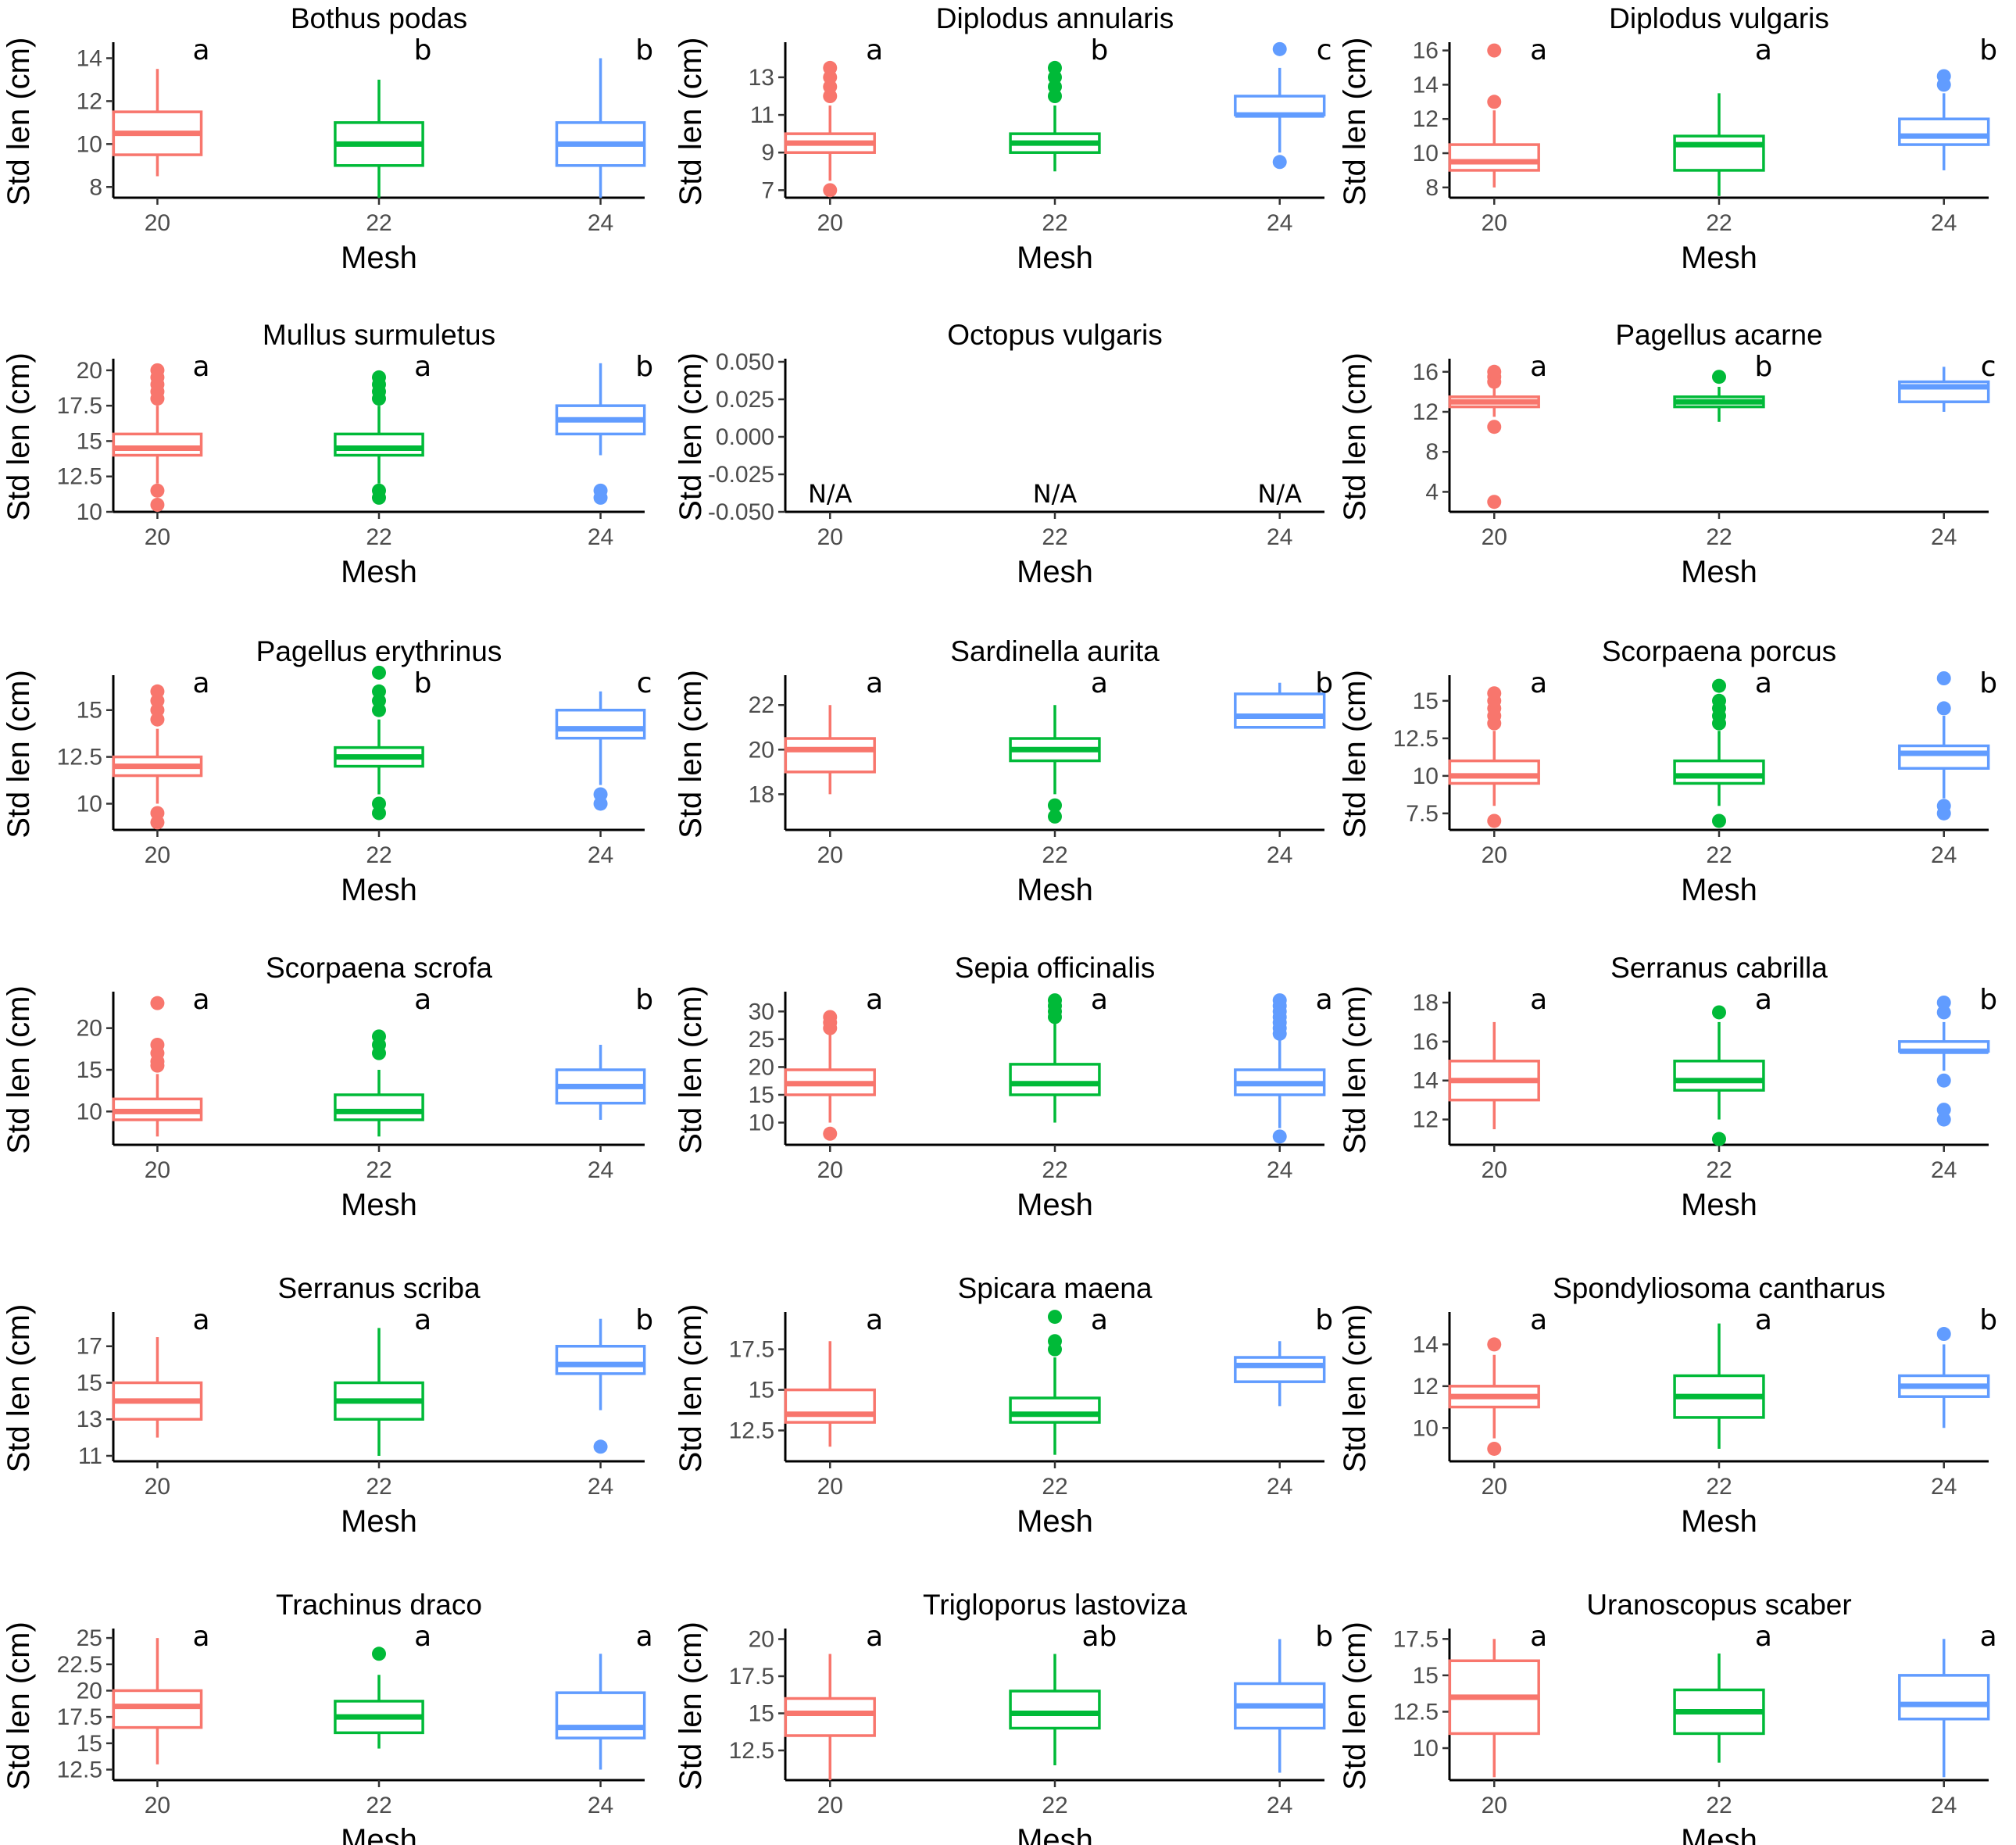  I want to click on y-tick-label: 16, so click(1426, 372).